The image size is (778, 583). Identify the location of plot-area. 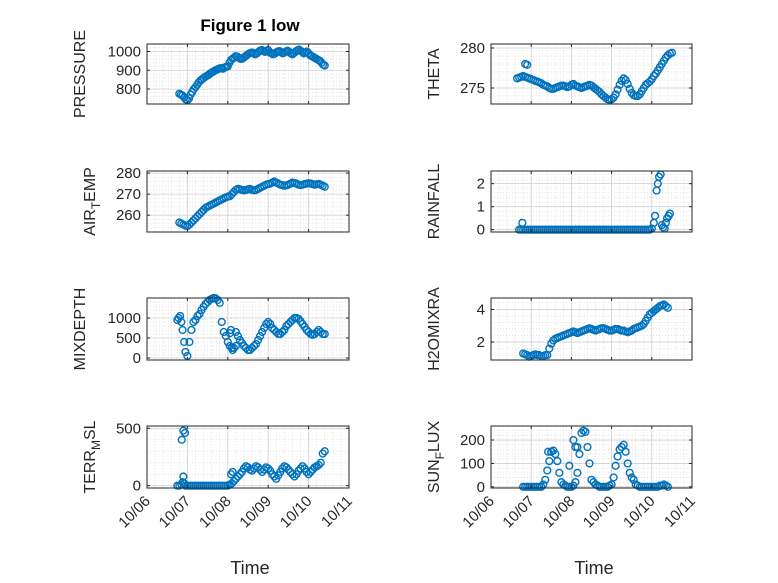
(248, 457).